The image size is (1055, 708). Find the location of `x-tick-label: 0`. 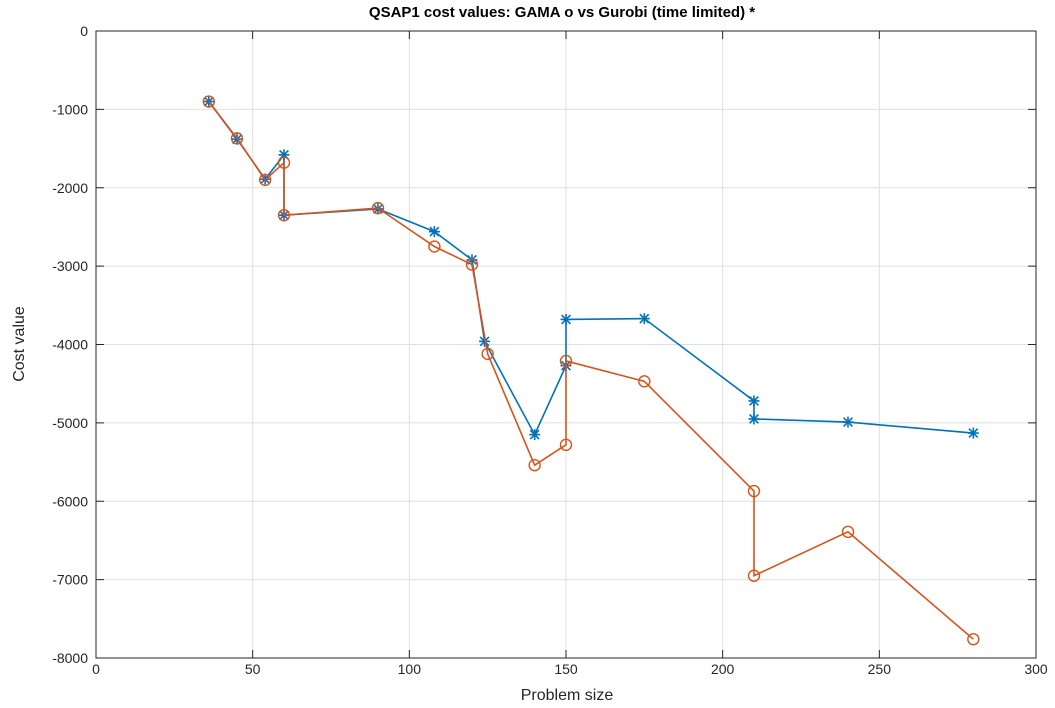

x-tick-label: 0 is located at coordinates (96, 669).